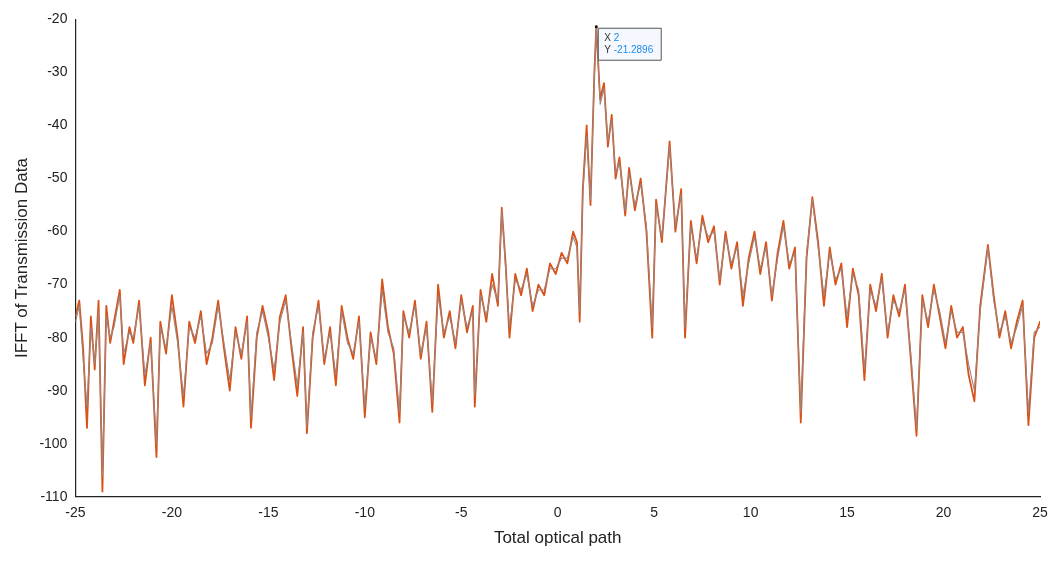 This screenshot has width=1060, height=561. Describe the element at coordinates (57, 336) in the screenshot. I see `y-tick-label: -80` at that location.